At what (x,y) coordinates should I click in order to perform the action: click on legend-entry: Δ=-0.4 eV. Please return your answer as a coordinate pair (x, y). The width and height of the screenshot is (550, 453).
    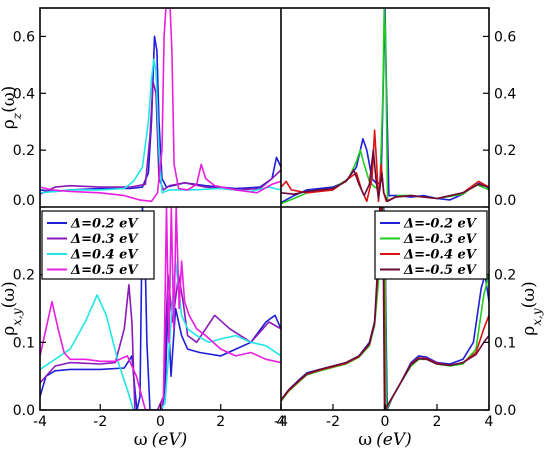
    Looking at the image, I should click on (440, 255).